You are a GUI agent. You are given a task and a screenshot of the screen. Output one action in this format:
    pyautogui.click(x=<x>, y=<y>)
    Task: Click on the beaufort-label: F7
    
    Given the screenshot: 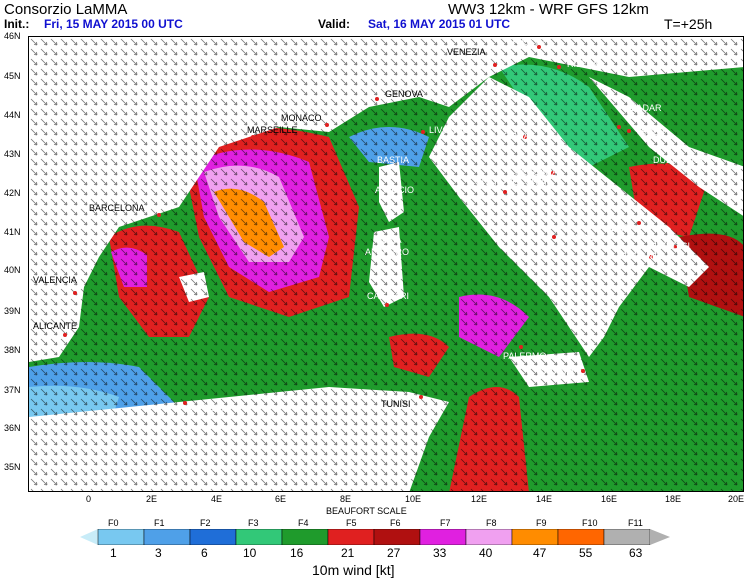 What is the action you would take?
    pyautogui.click(x=445, y=523)
    